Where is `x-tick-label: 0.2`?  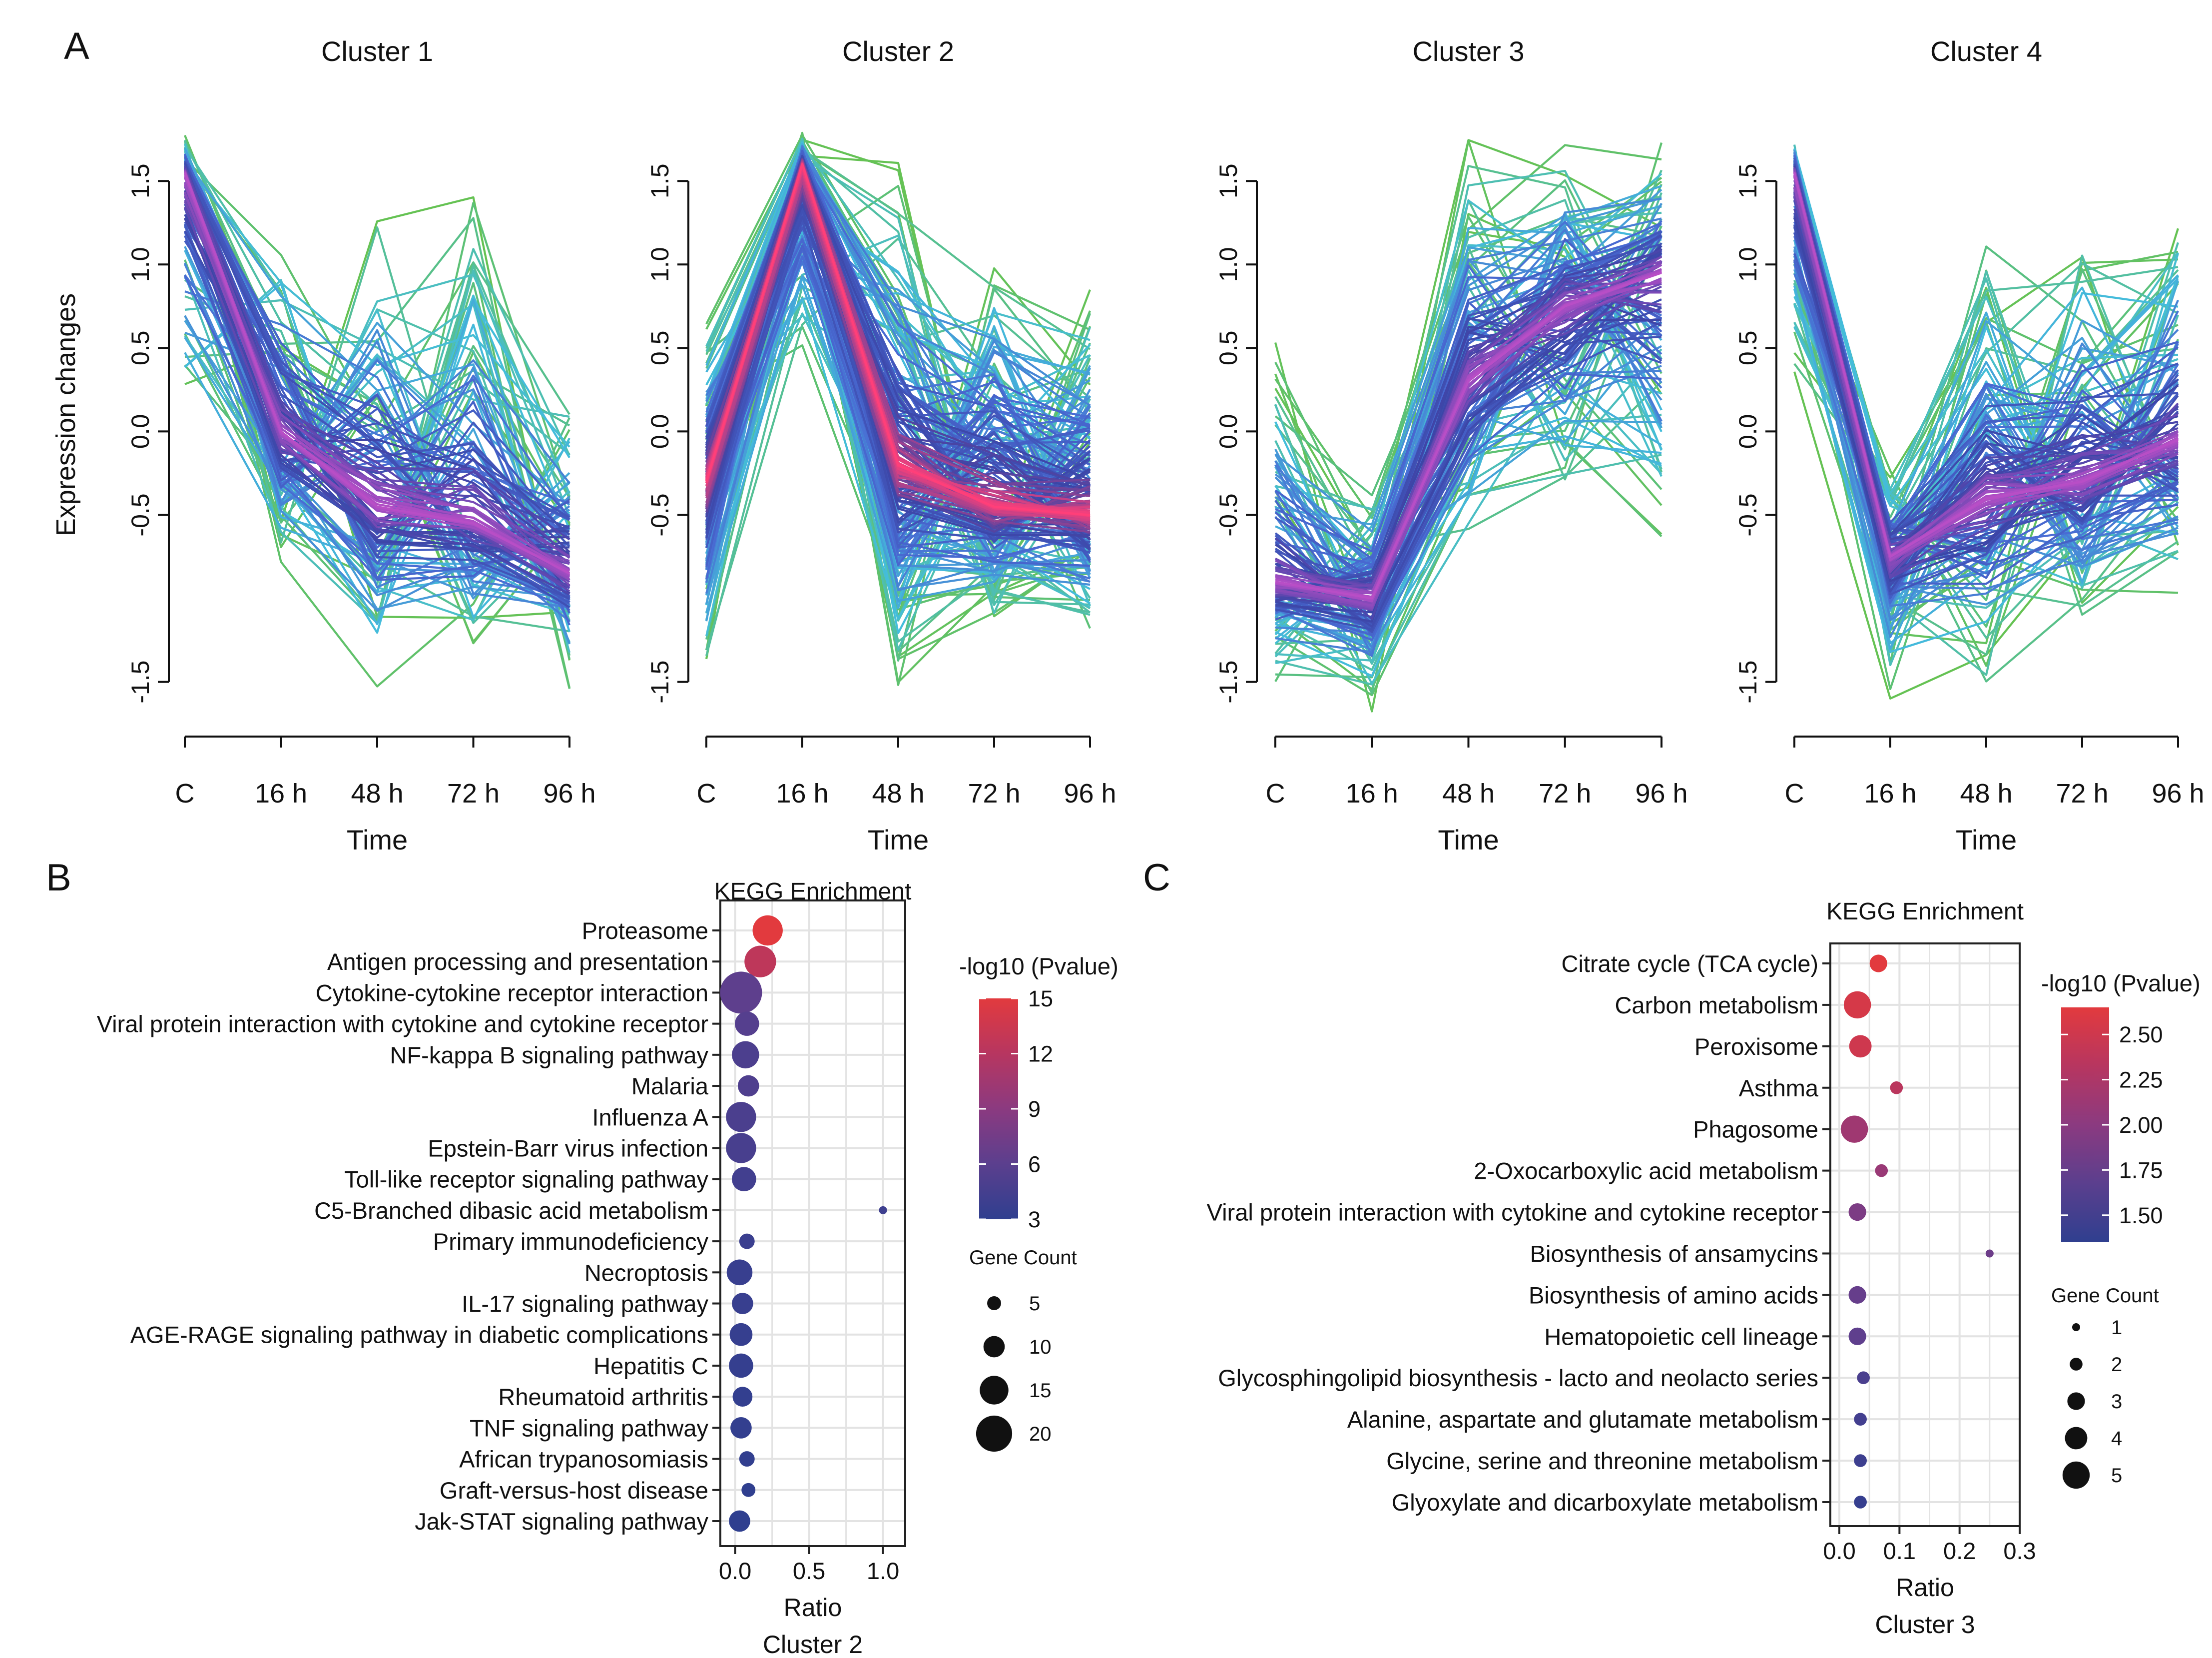
x-tick-label: 0.2 is located at coordinates (1959, 1551).